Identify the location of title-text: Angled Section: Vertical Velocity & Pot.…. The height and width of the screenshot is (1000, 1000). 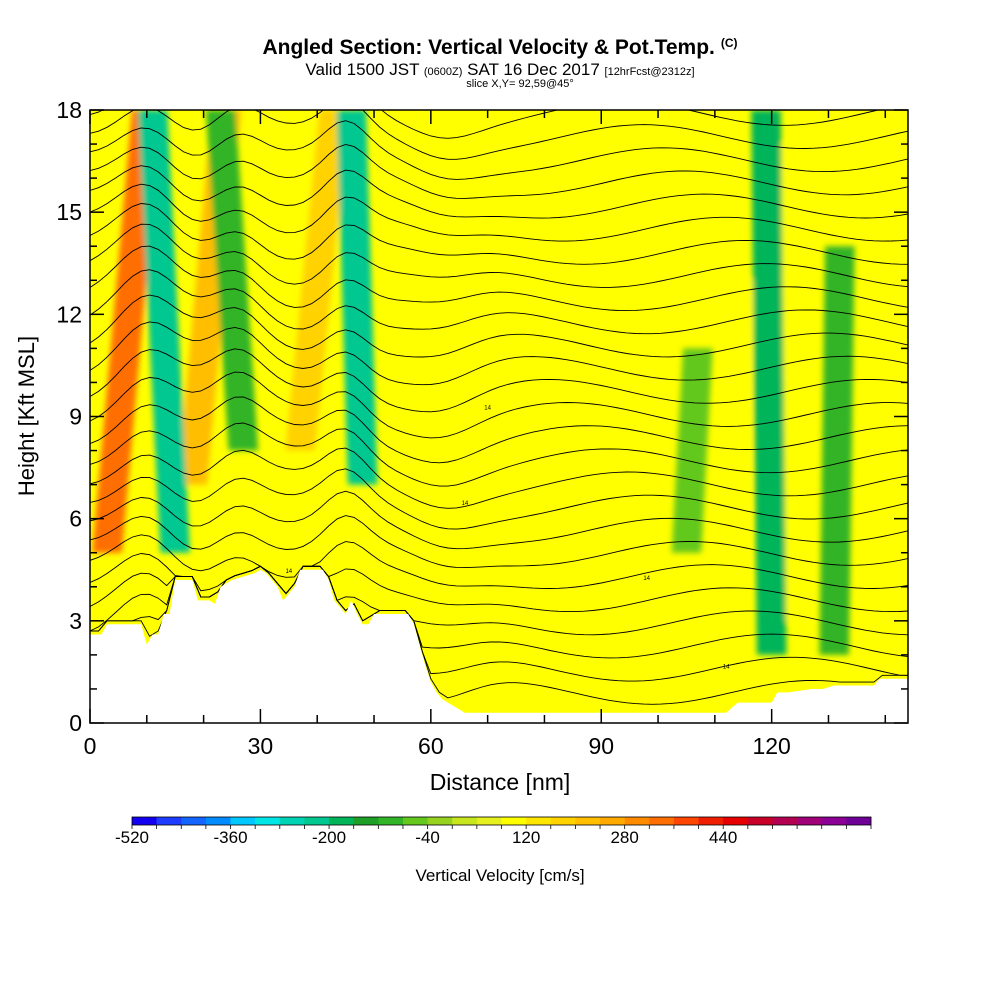
(488, 47).